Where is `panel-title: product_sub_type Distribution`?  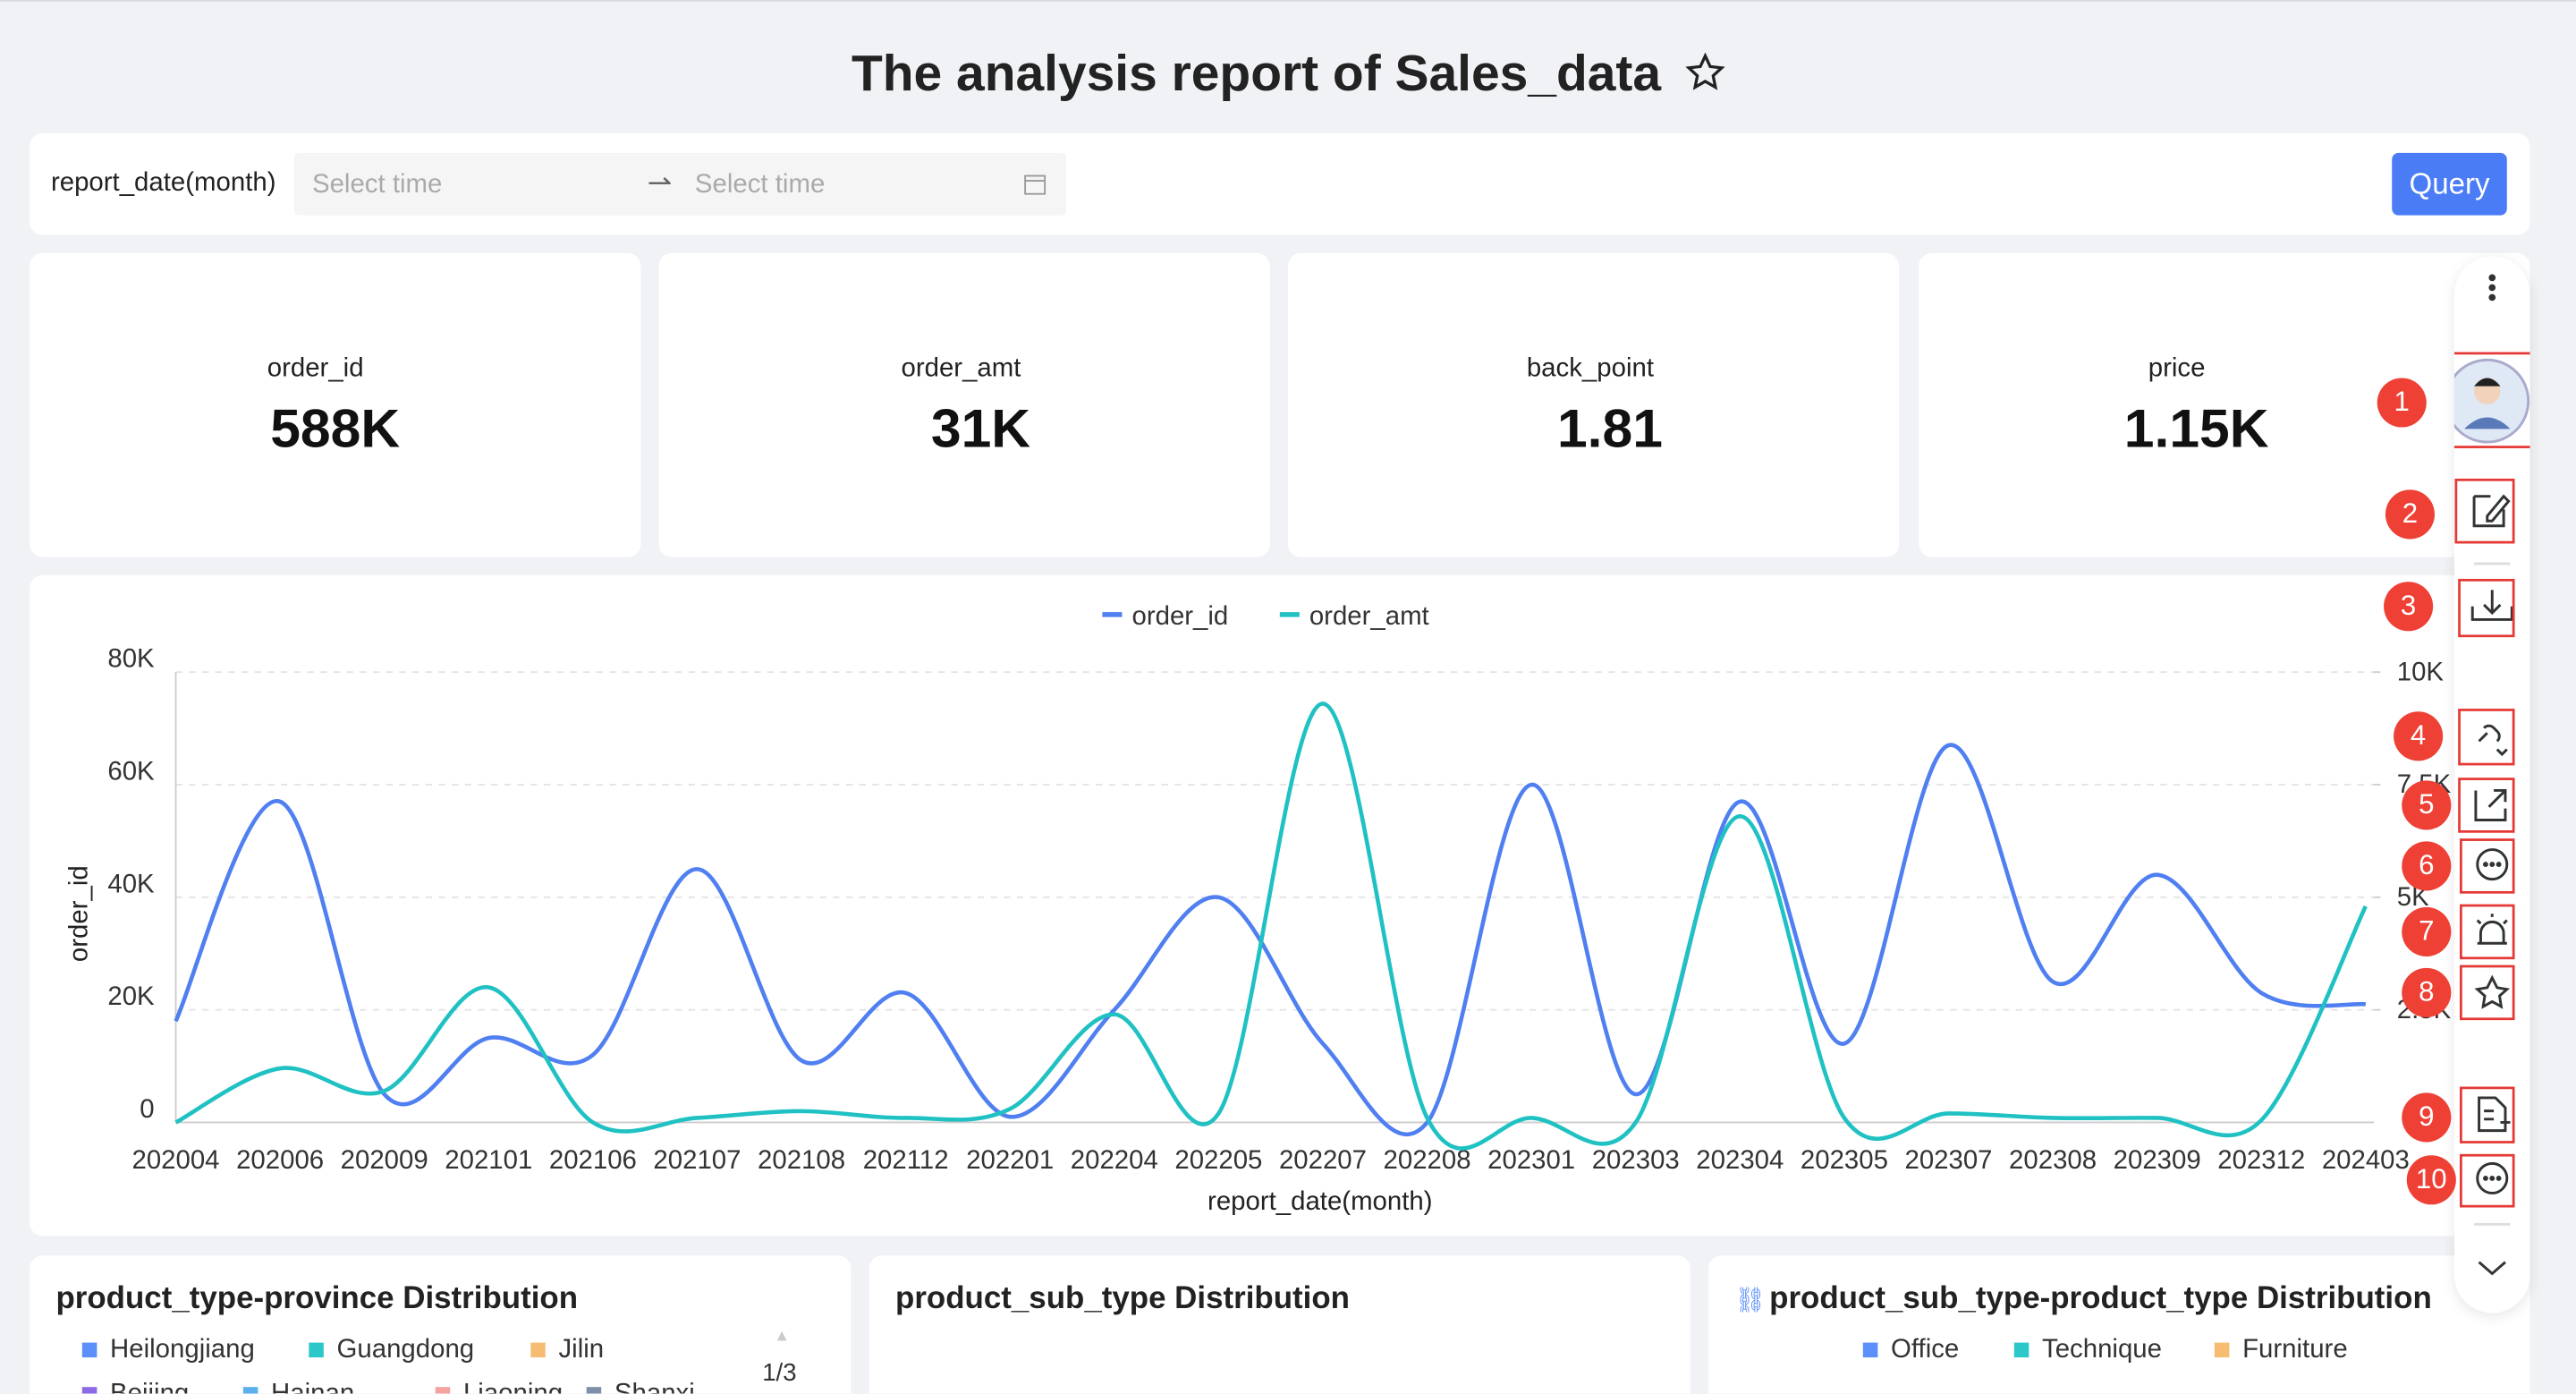 panel-title: product_sub_type Distribution is located at coordinates (1122, 1299).